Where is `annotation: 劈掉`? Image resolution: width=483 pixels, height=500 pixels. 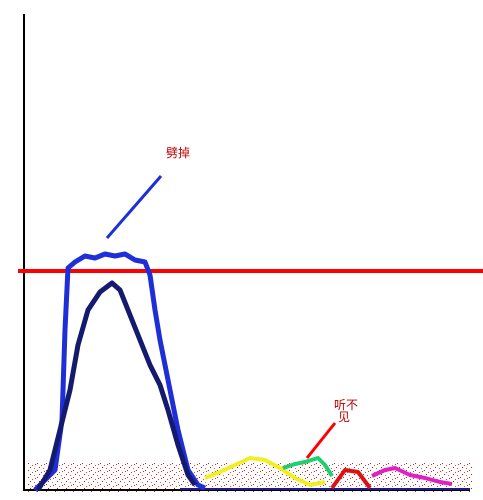
annotation: 劈掉 is located at coordinates (178, 152).